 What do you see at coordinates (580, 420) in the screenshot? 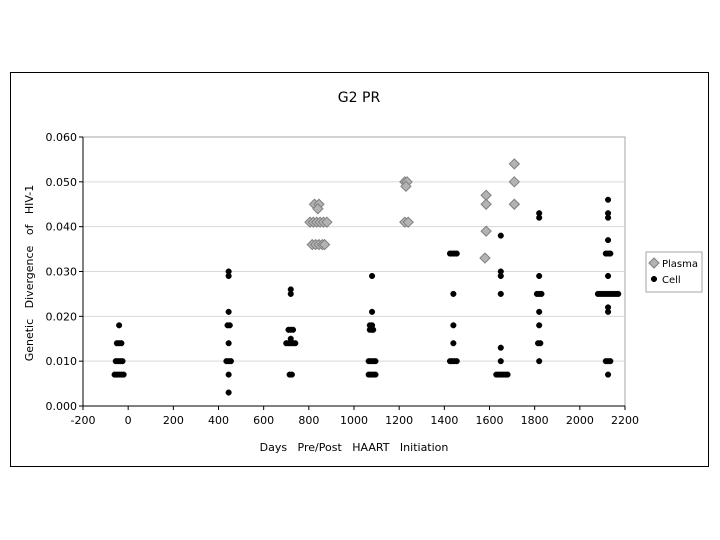
I see `x-tick-label: 2000` at bounding box center [580, 420].